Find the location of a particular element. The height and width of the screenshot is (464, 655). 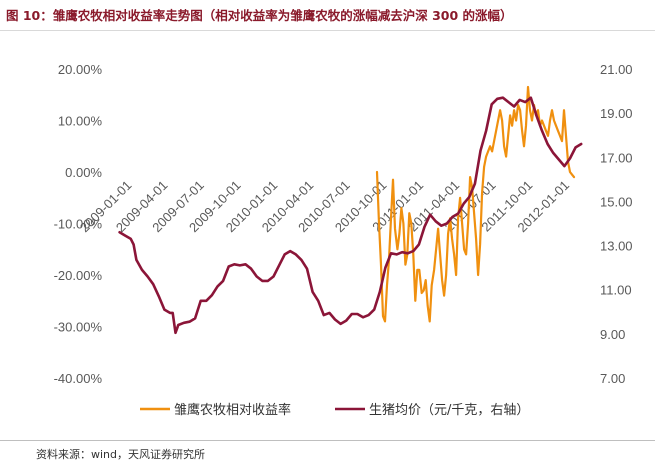

source-note: 资料来源：wind，天风证券研究所 is located at coordinates (121, 454).